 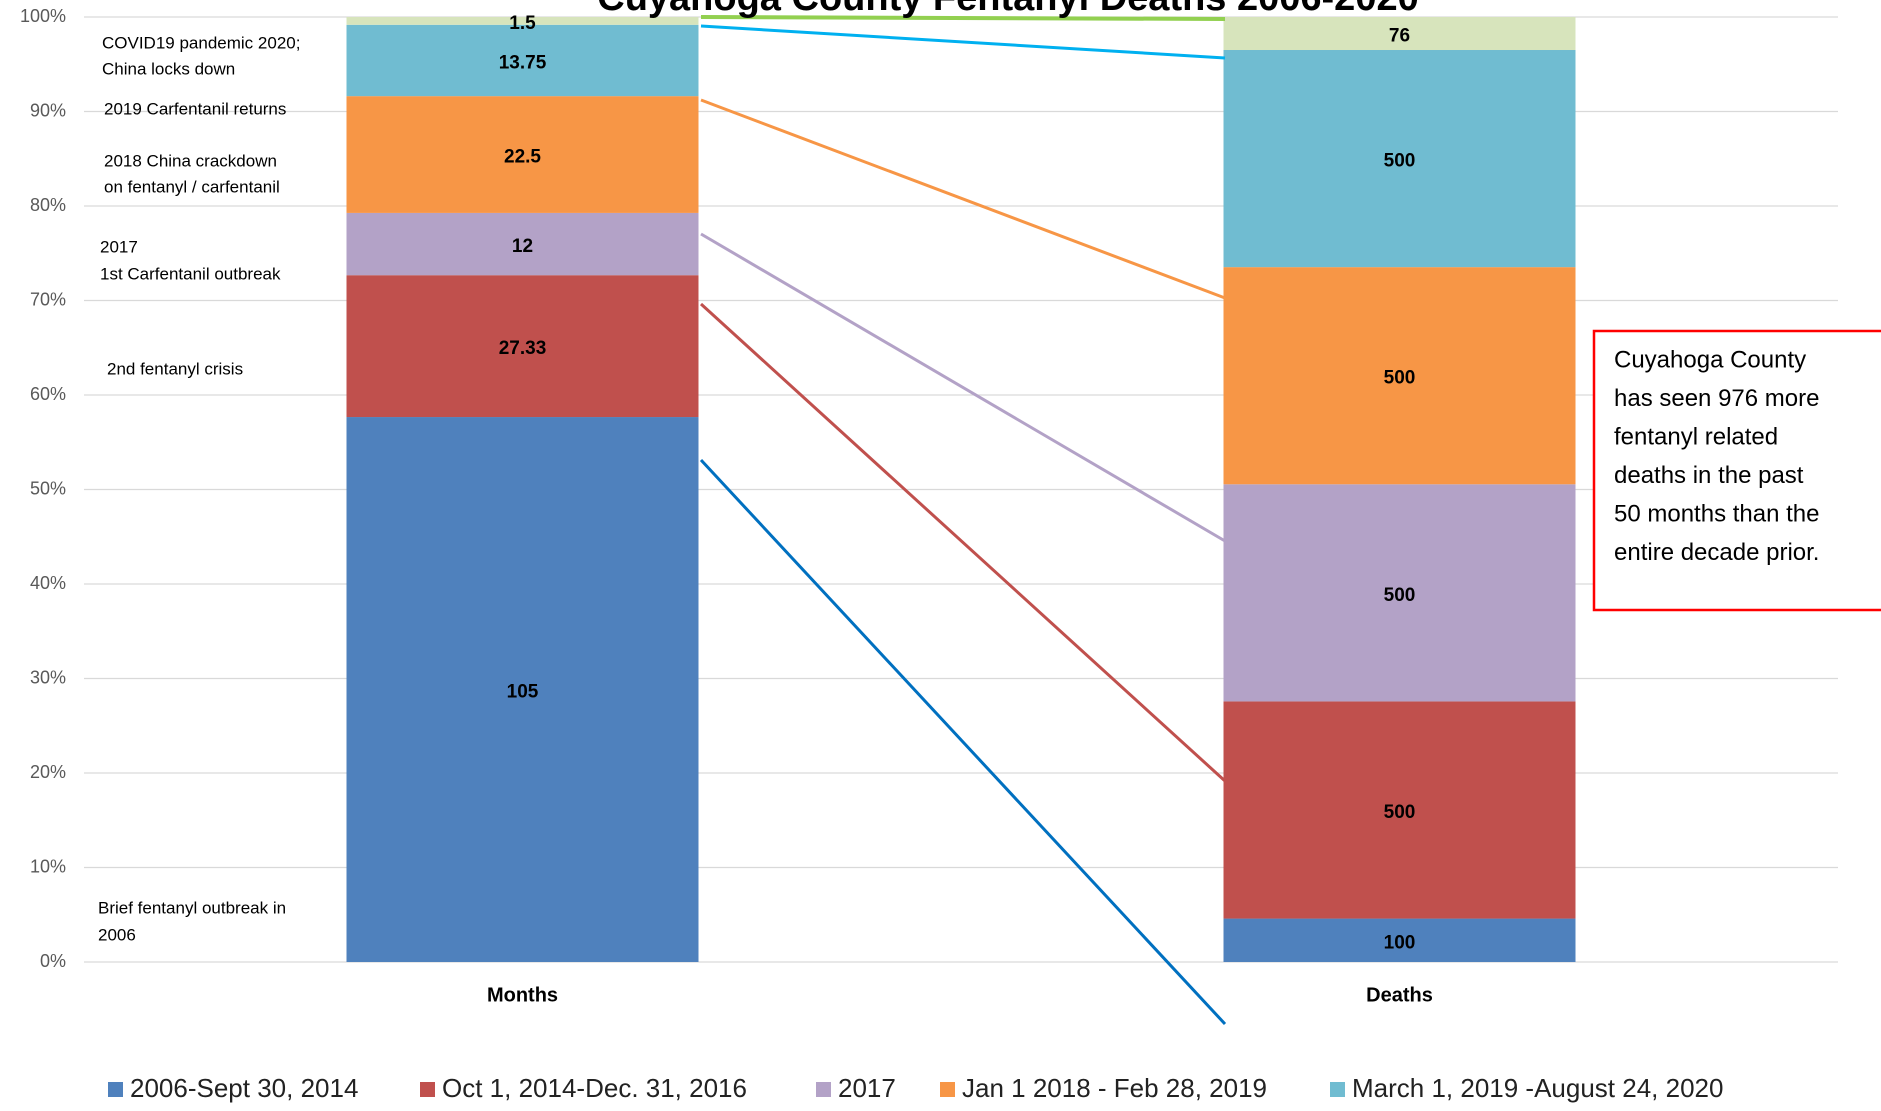 What do you see at coordinates (244, 1088) in the screenshot?
I see `legend-label: 2006-Sept 30, 2014` at bounding box center [244, 1088].